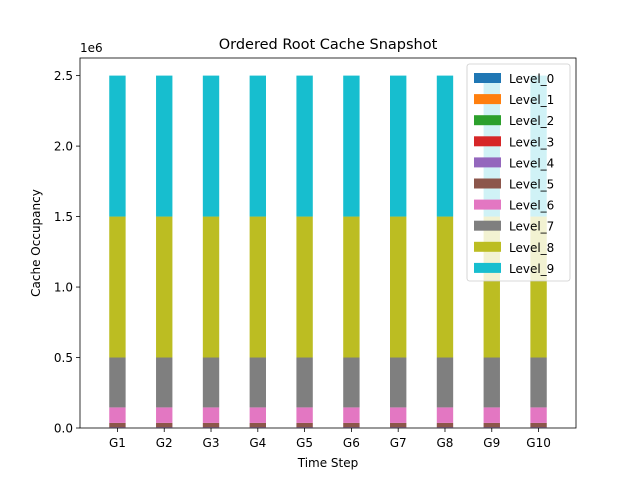 Image resolution: width=640 pixels, height=484 pixels. Describe the element at coordinates (91, 48) in the screenshot. I see `y-axis-offset-label: 1e6` at that location.